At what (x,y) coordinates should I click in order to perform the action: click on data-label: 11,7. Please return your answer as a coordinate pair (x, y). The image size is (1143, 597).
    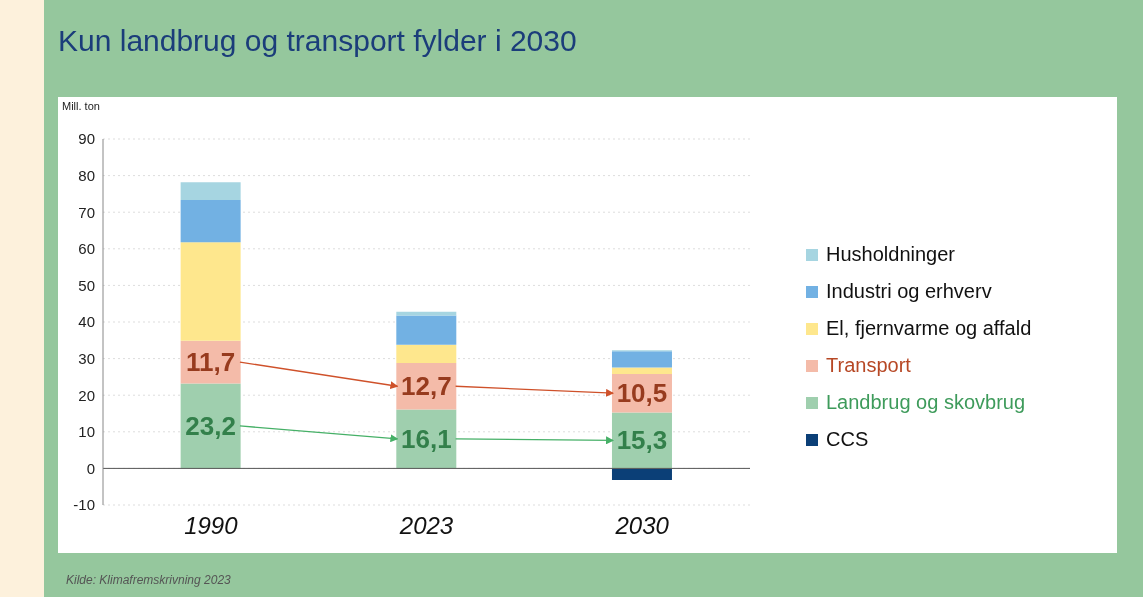
    Looking at the image, I should click on (211, 362).